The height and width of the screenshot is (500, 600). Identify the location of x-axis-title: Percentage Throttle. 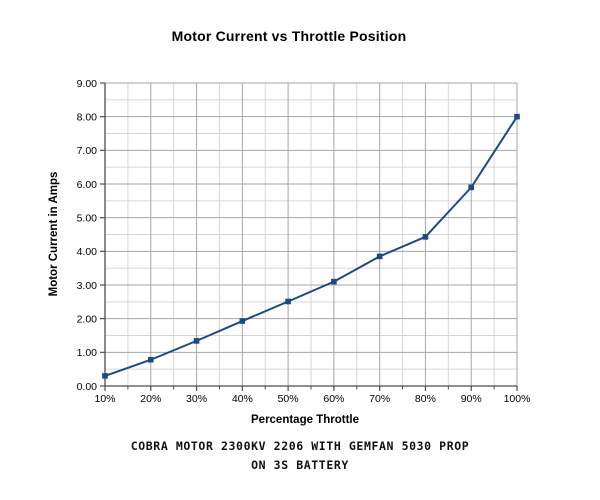
(305, 420).